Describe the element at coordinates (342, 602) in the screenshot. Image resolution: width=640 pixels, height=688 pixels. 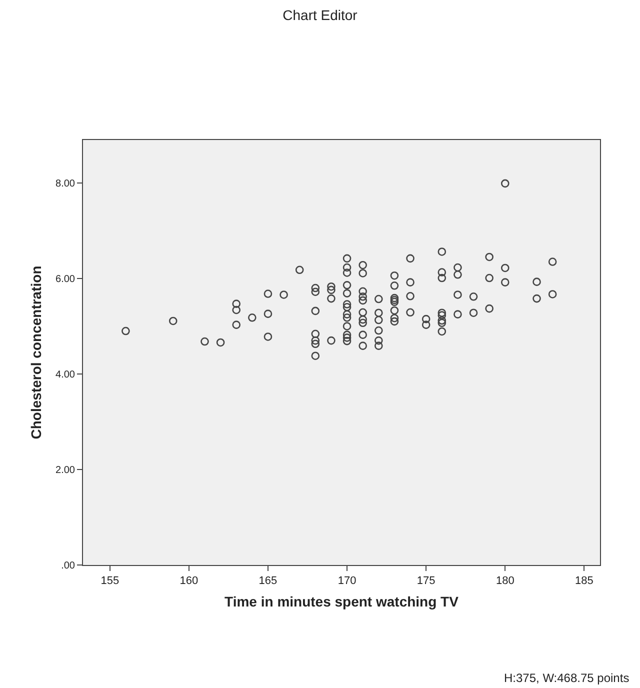
I see `x-axis-title: Time in minutes spent watching TV` at that location.